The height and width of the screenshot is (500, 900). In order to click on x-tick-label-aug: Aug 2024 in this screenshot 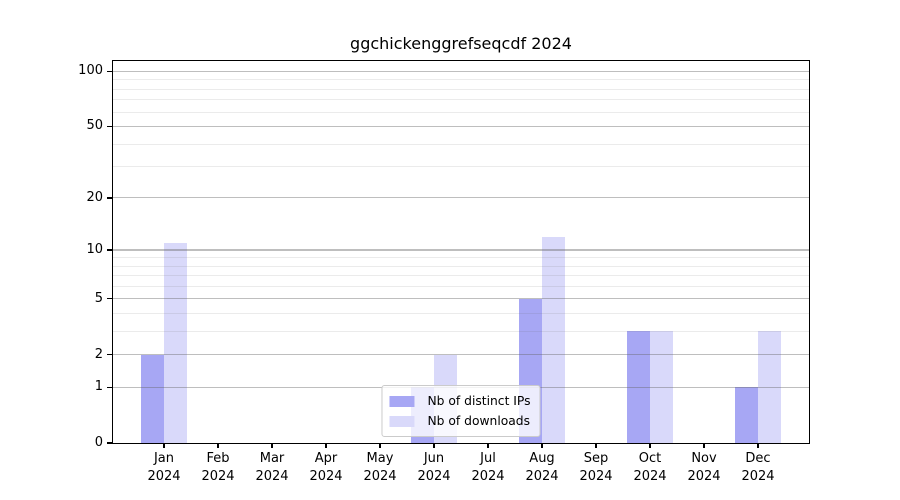, I will do `click(542, 467)`.